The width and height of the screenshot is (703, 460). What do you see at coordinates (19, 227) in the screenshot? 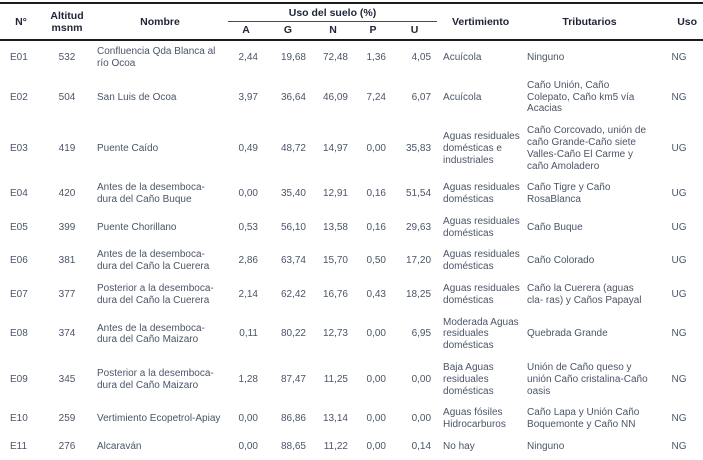
I see `cell-station-id: E05` at bounding box center [19, 227].